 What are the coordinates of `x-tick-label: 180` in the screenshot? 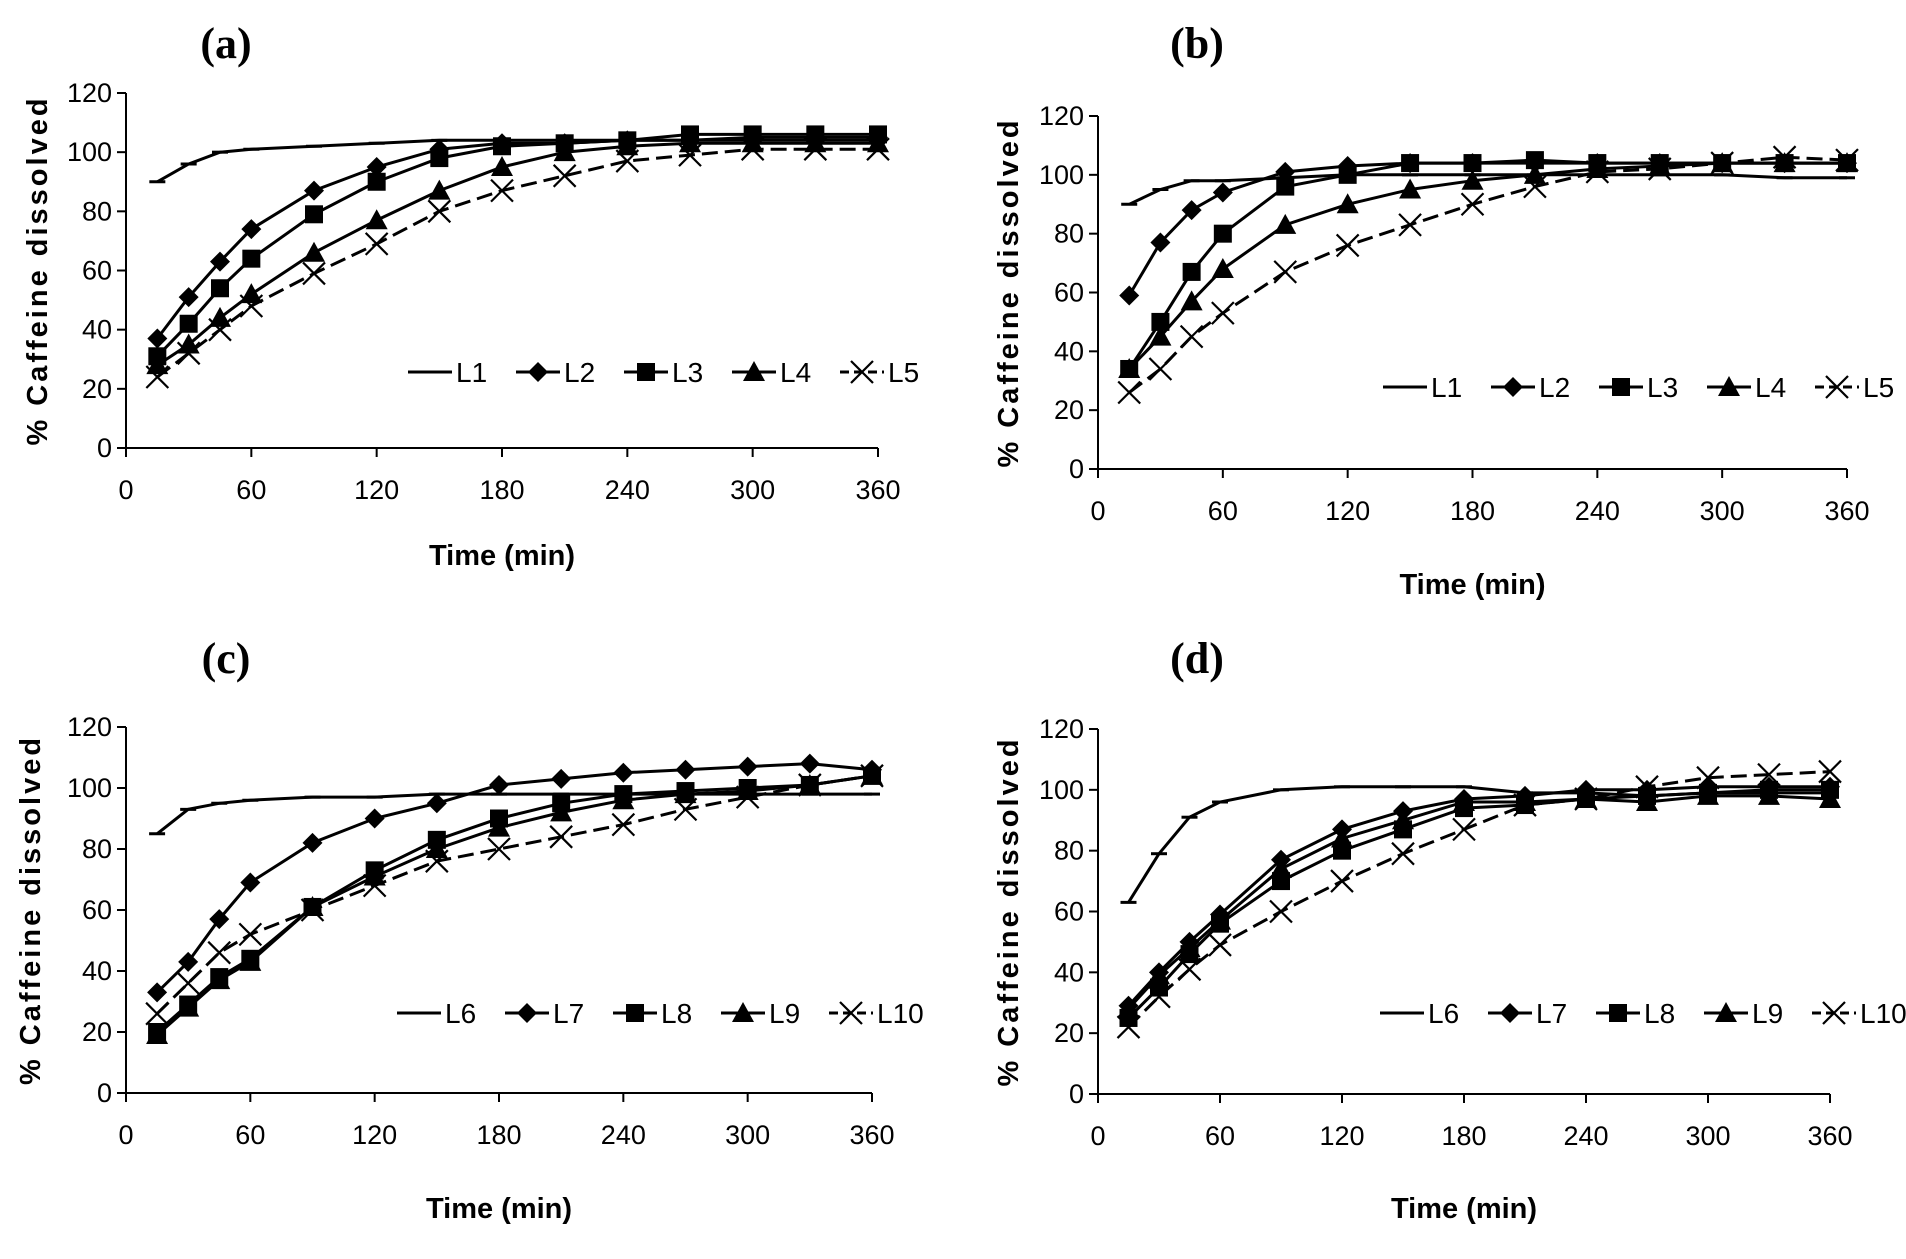 It's located at (498, 1135).